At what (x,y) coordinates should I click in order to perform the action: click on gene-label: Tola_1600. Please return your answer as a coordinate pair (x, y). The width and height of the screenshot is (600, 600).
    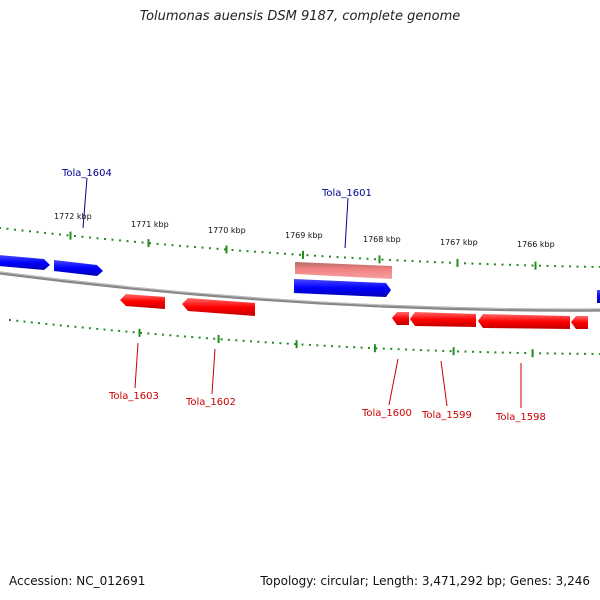
    Looking at the image, I should click on (386, 413).